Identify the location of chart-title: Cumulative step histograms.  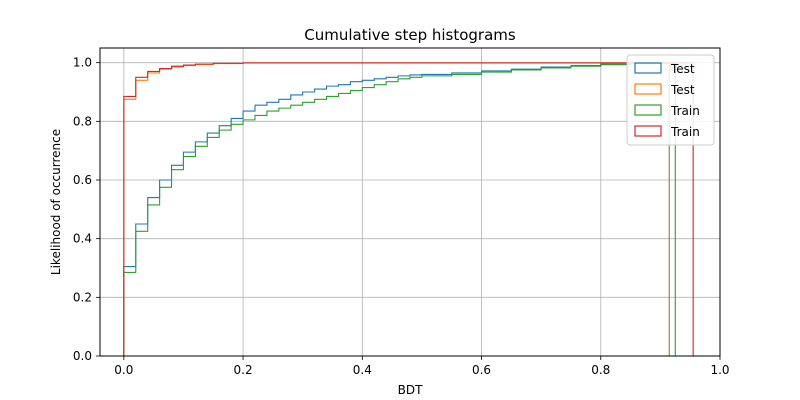
(410, 35).